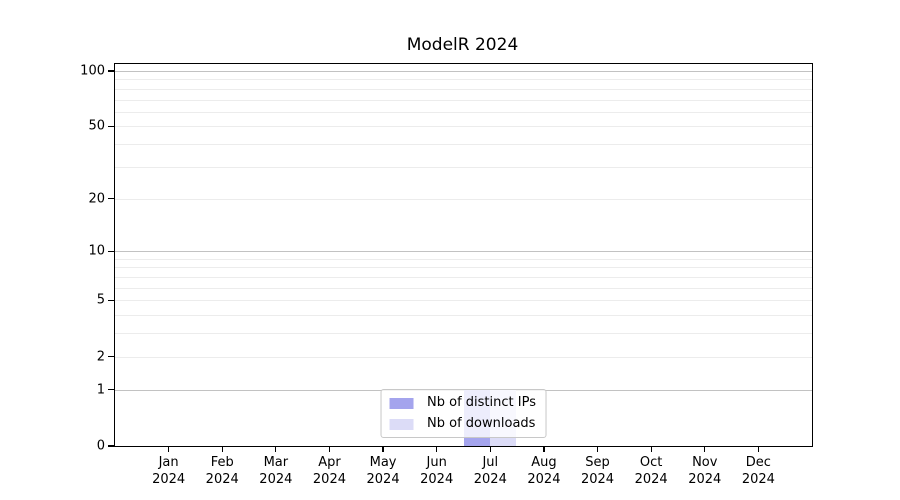 The width and height of the screenshot is (900, 500). What do you see at coordinates (96, 251) in the screenshot?
I see `y-tick-label: 10` at bounding box center [96, 251].